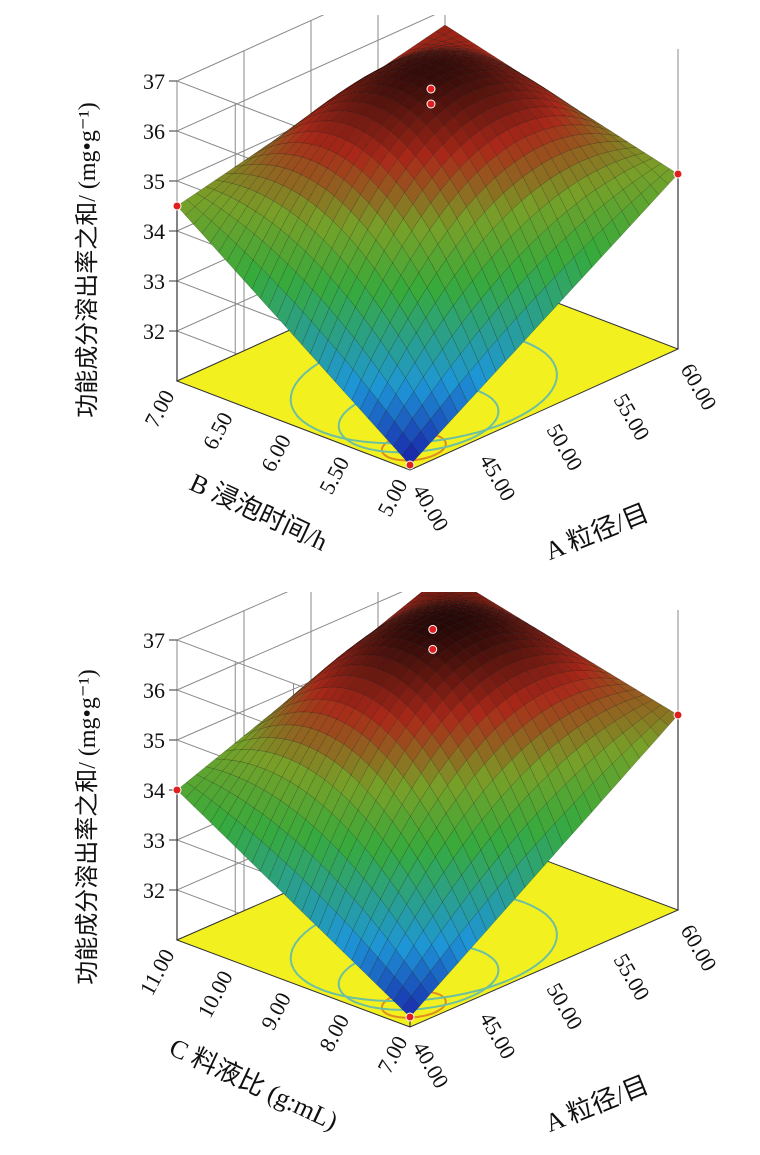  What do you see at coordinates (160, 765) in the screenshot?
I see `z-axis-ticks: 32 33 34 35 36 37` at bounding box center [160, 765].